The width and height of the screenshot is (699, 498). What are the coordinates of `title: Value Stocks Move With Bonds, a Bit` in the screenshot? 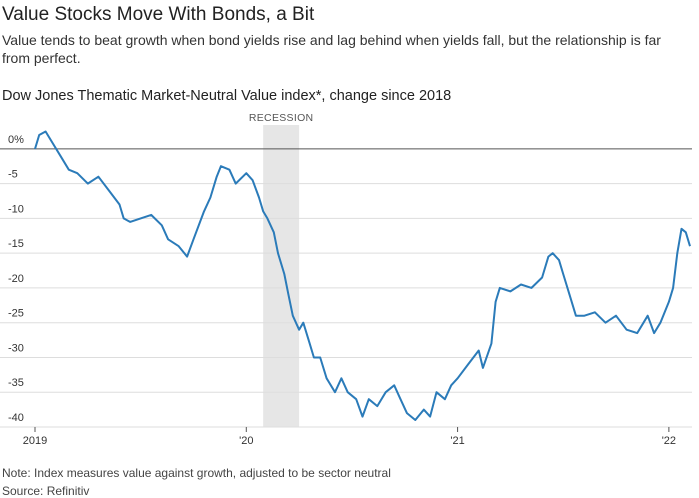 It's located at (158, 14).